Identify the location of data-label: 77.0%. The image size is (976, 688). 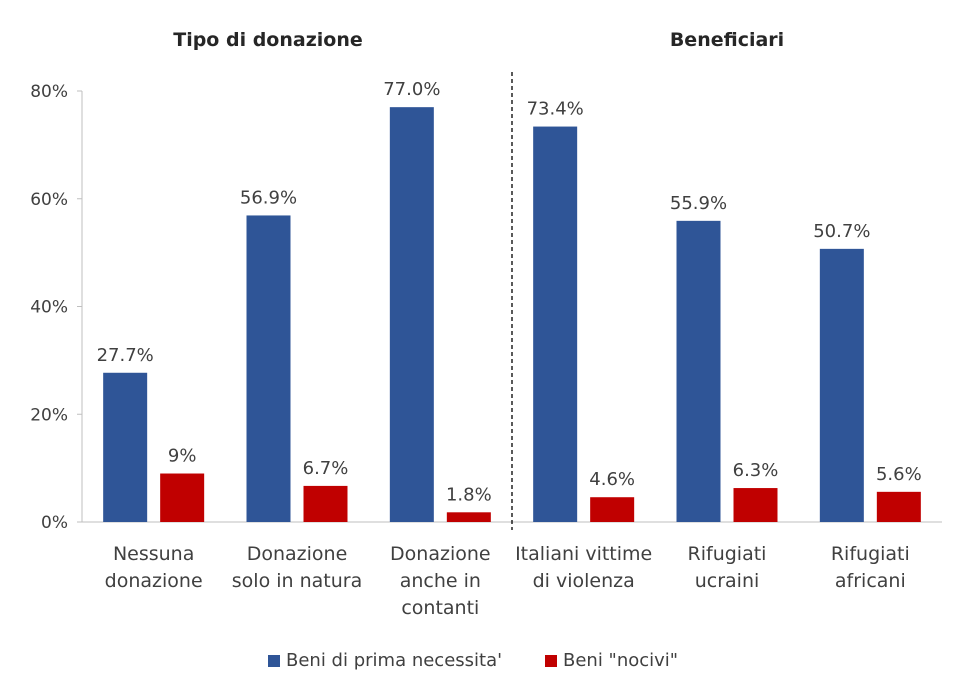
(411, 89).